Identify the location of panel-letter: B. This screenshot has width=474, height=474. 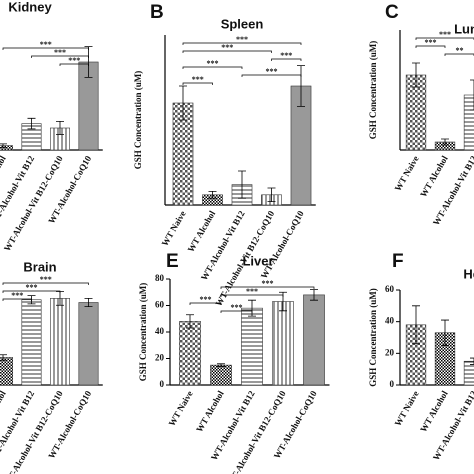
(157, 12).